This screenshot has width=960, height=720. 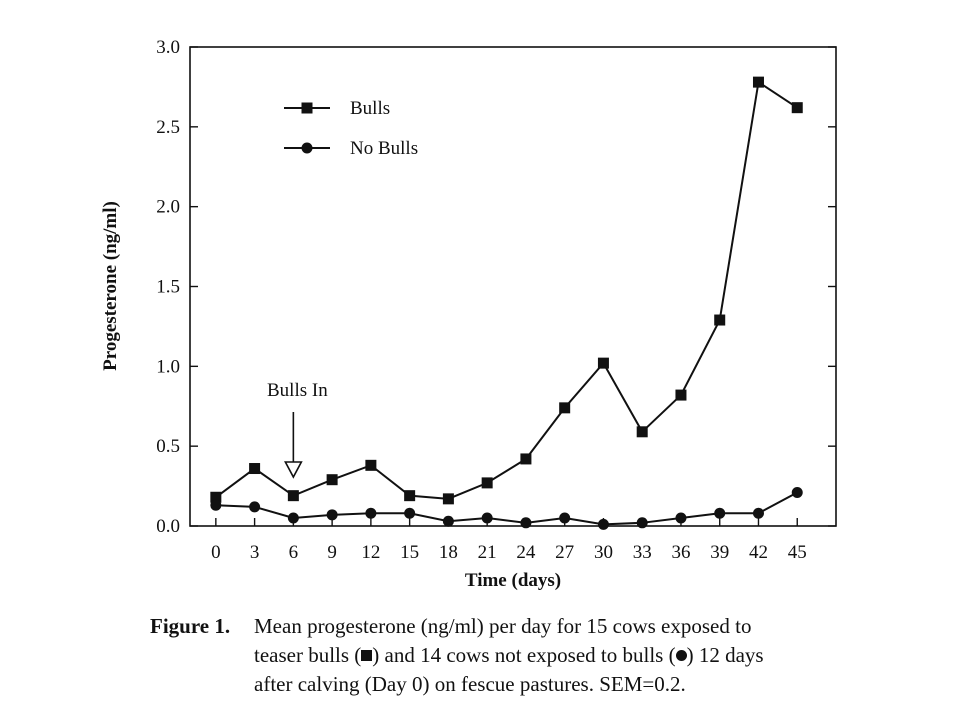 I want to click on x-tick-label: 12, so click(x=370, y=552).